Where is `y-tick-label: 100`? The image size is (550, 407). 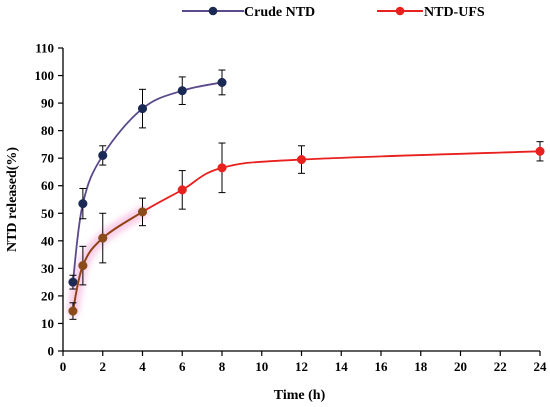 y-tick-label: 100 is located at coordinates (45, 75).